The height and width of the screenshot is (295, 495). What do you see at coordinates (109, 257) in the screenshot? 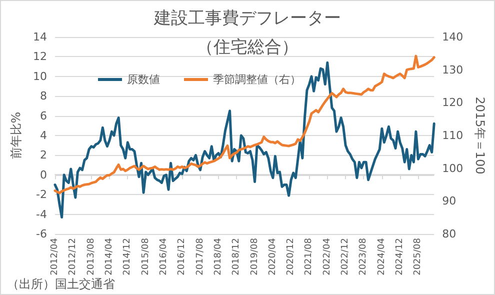
I see `x-tick-label: 2014/04` at bounding box center [109, 257].